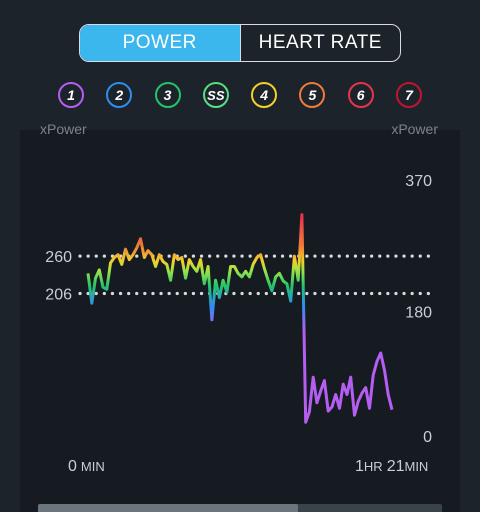  I want to click on tab-power: POWER, so click(160, 43).